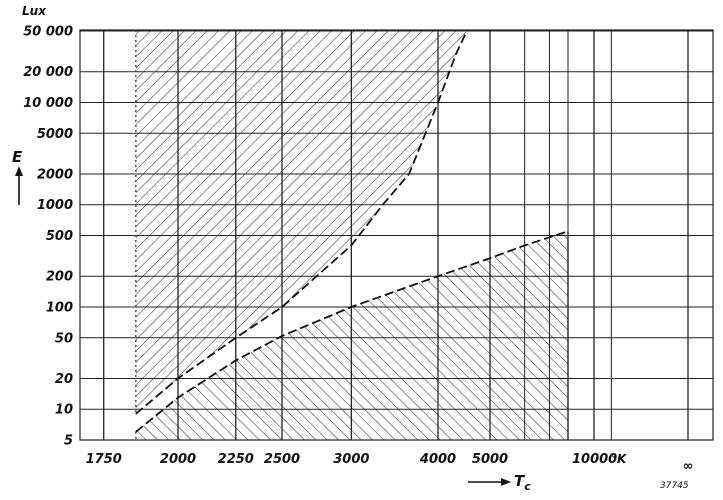 This screenshot has height=500, width=723. Describe the element at coordinates (490, 459) in the screenshot. I see `x-tick-label: 5000` at that location.